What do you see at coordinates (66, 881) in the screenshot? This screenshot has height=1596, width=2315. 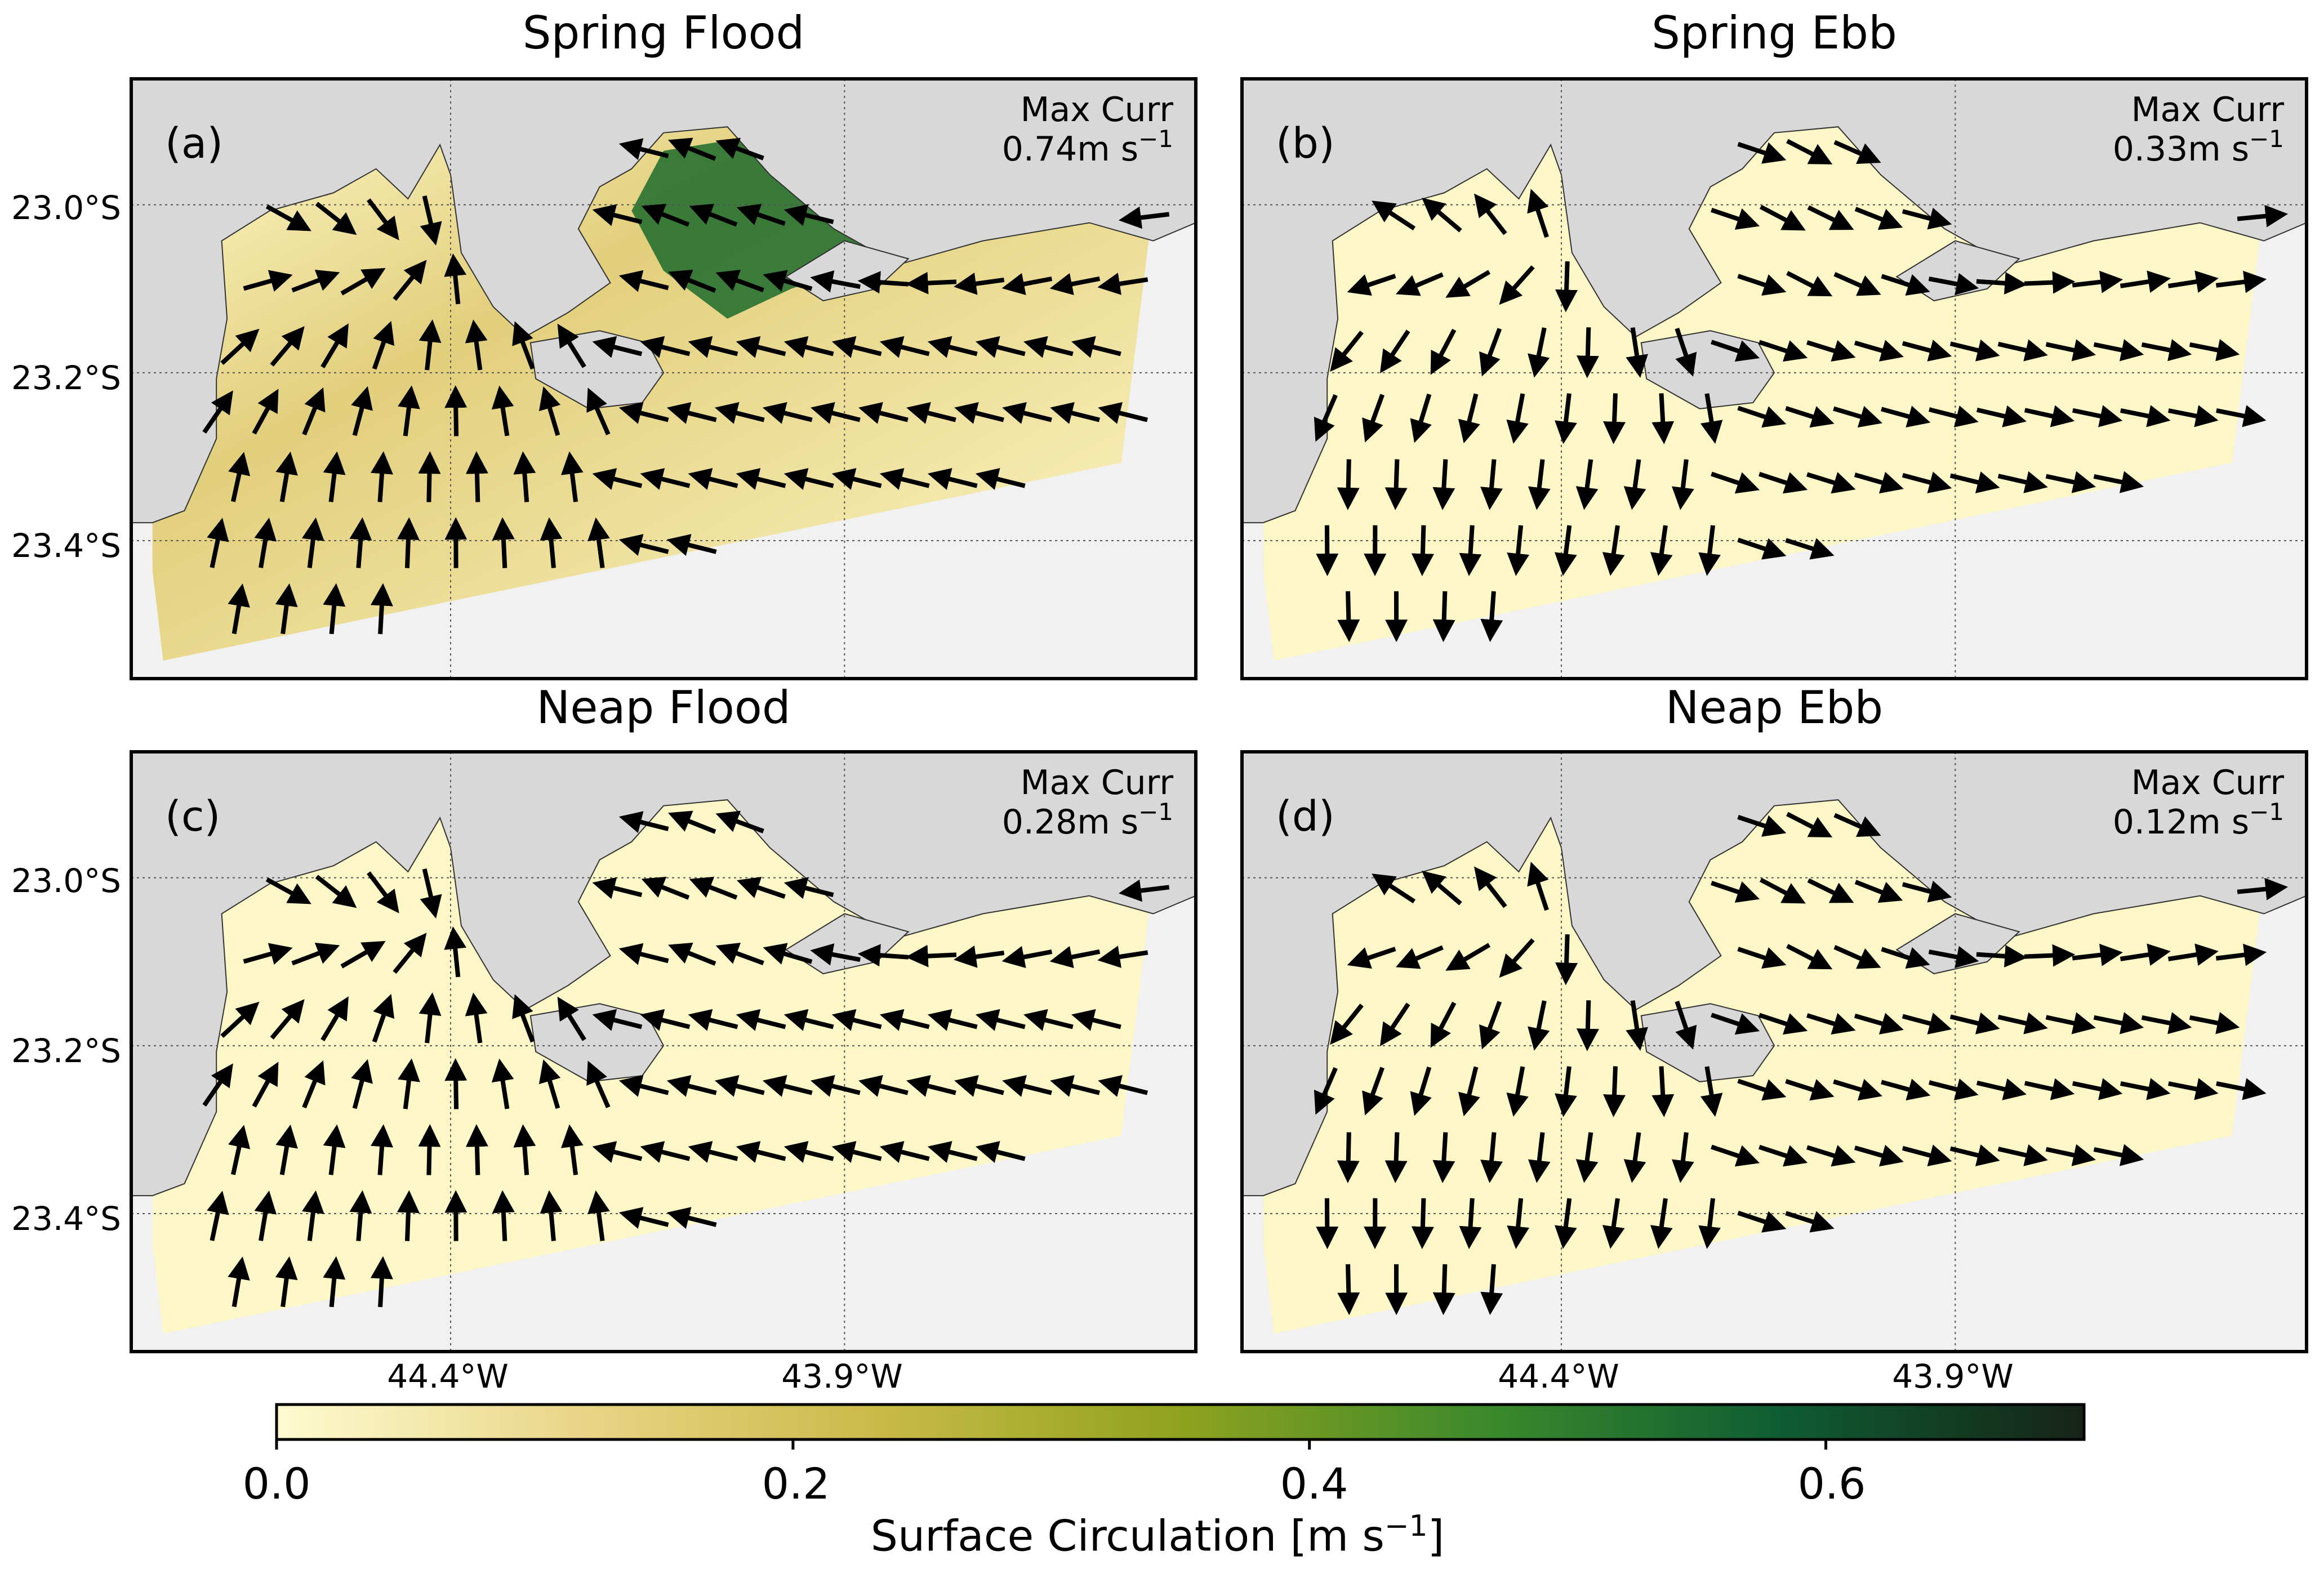 I see `lat-label-c-1: 23.0°S` at bounding box center [66, 881].